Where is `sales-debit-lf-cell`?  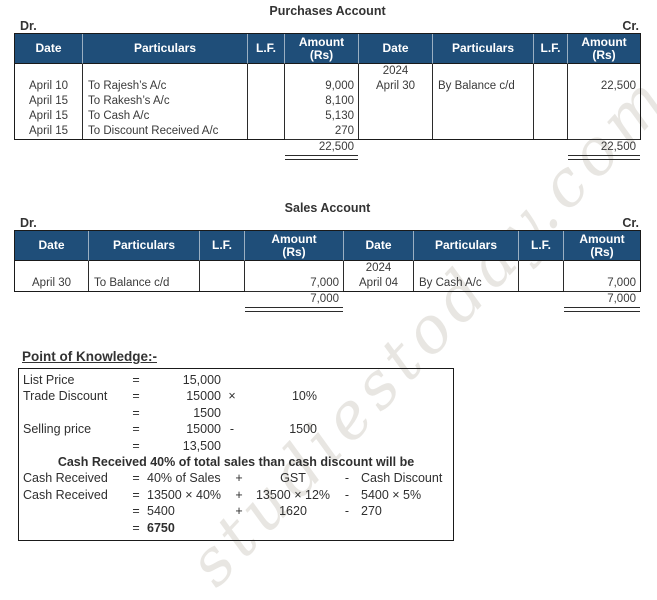 sales-debit-lf-cell is located at coordinates (222, 276).